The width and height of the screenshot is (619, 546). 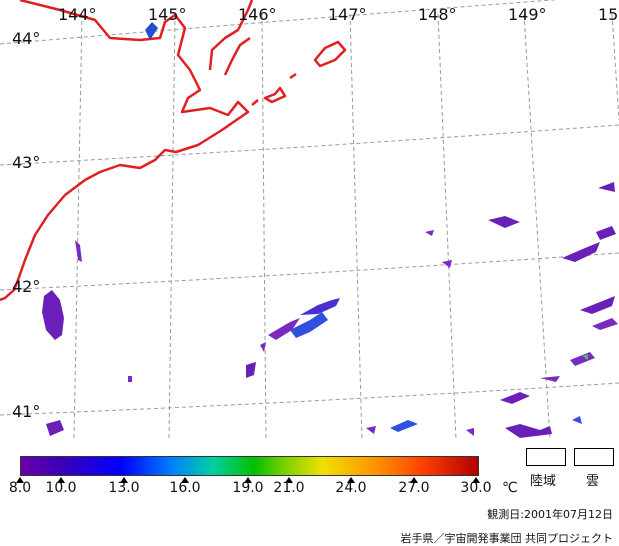 What do you see at coordinates (510, 488) in the screenshot?
I see `unit-label: ℃` at bounding box center [510, 488].